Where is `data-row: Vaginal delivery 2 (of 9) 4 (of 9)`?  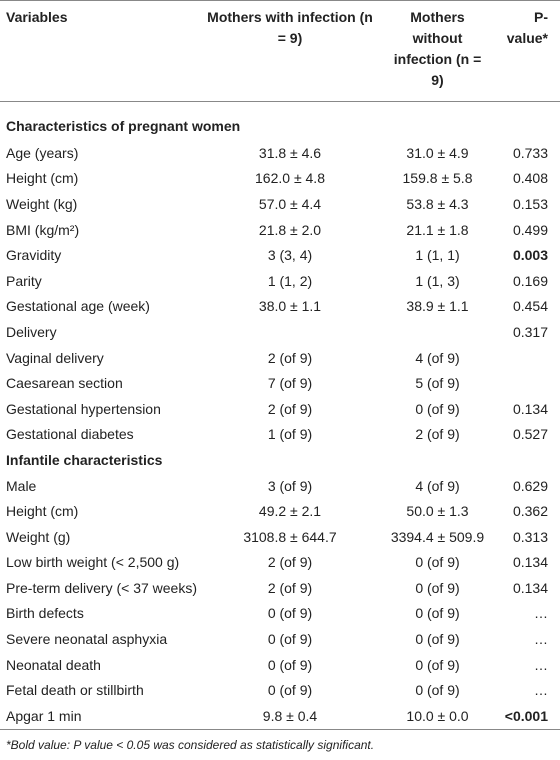
data-row: Vaginal delivery 2 (of 9) 4 (of 9) is located at coordinates (280, 358).